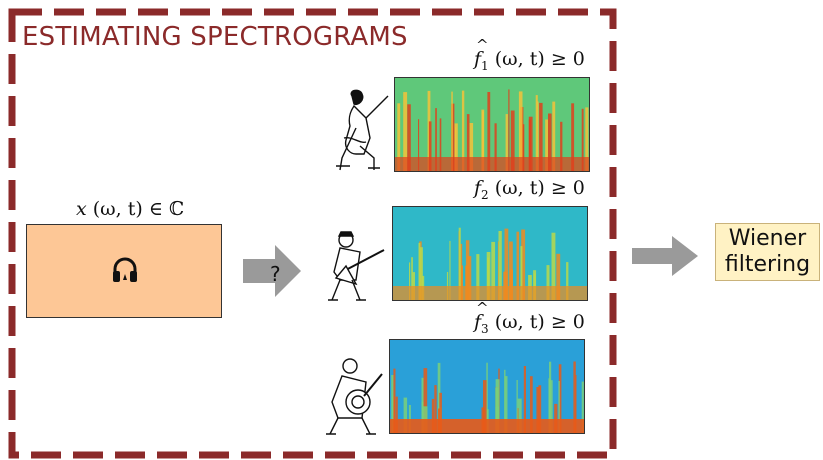 The height and width of the screenshot is (460, 823). I want to click on headphone-icon, so click(125, 269).